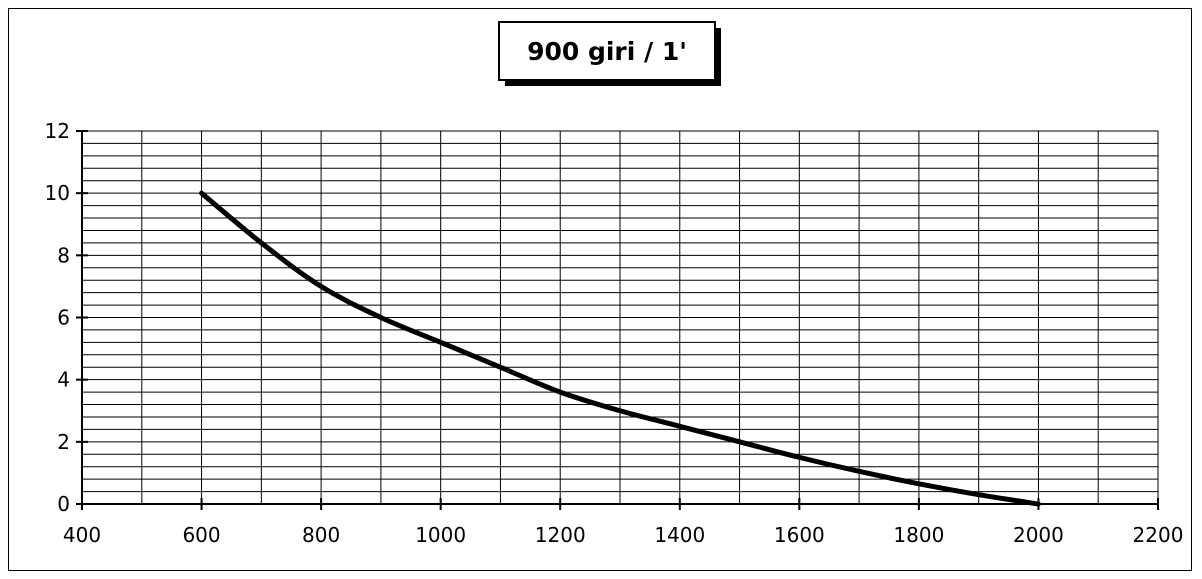  I want to click on x-tick-label: 600, so click(201, 535).